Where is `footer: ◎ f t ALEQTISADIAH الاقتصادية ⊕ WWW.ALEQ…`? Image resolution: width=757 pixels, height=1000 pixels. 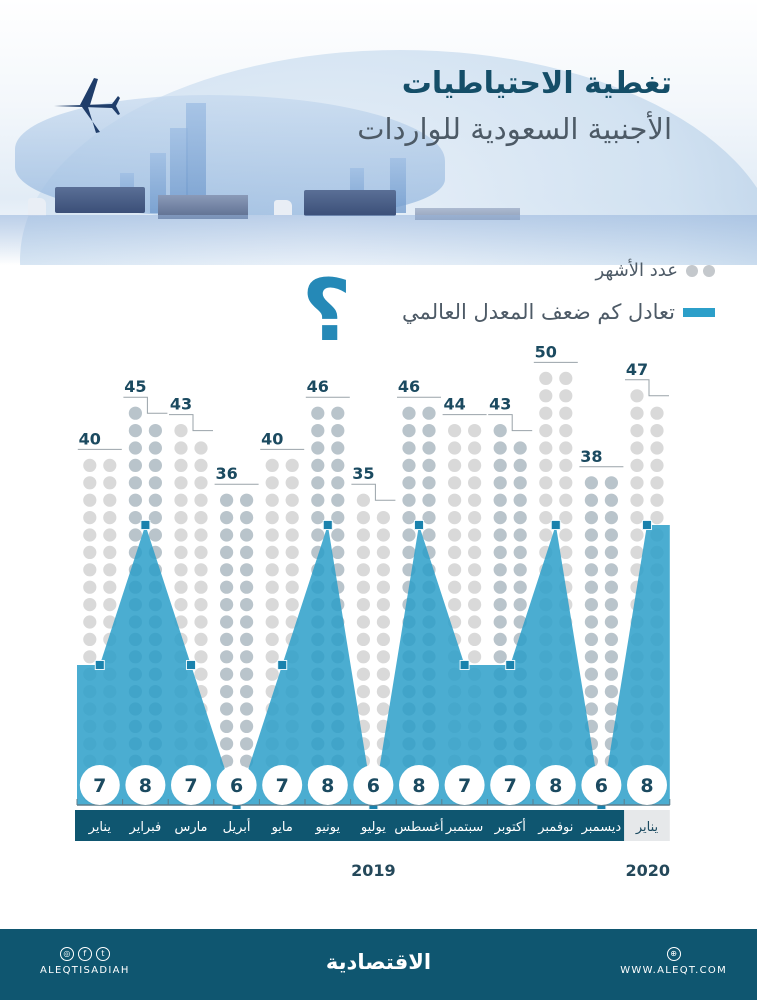 footer: ◎ f t ALEQTISADIAH الاقتصادية ⊕ WWW.ALEQ… is located at coordinates (378, 964).